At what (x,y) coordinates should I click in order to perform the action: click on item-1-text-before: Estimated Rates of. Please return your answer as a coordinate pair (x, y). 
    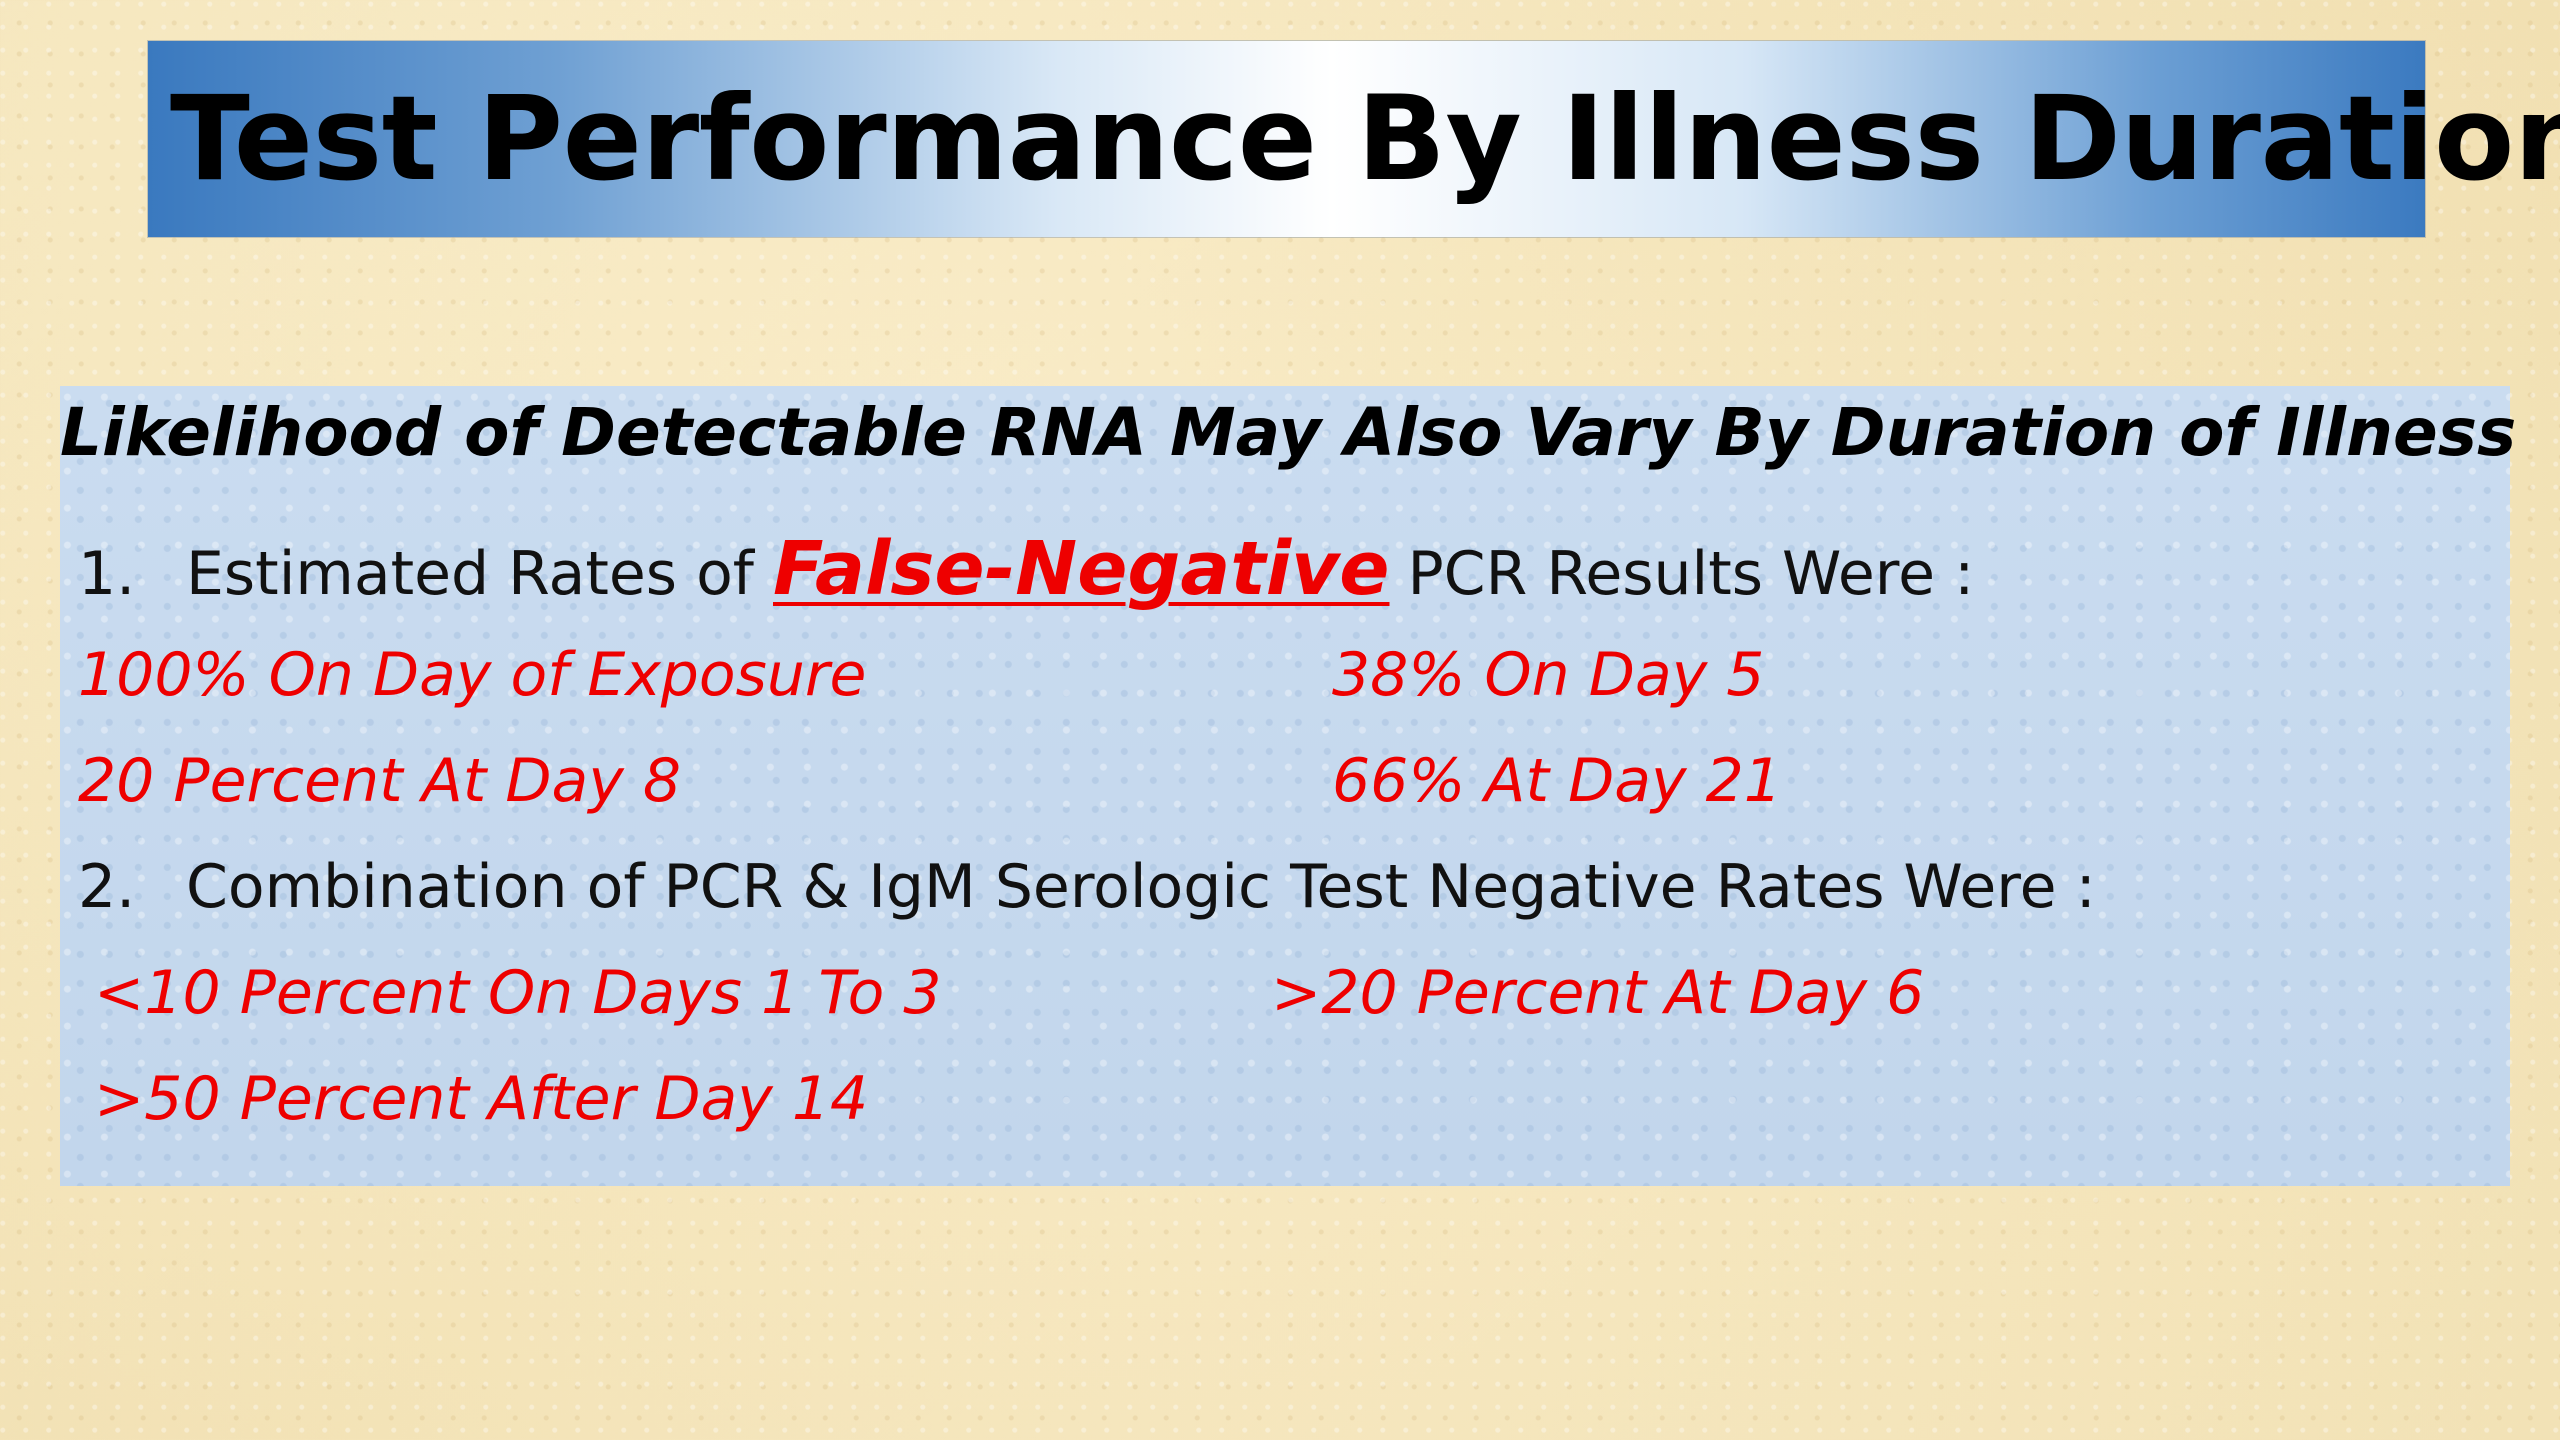
    Looking at the image, I should click on (470, 574).